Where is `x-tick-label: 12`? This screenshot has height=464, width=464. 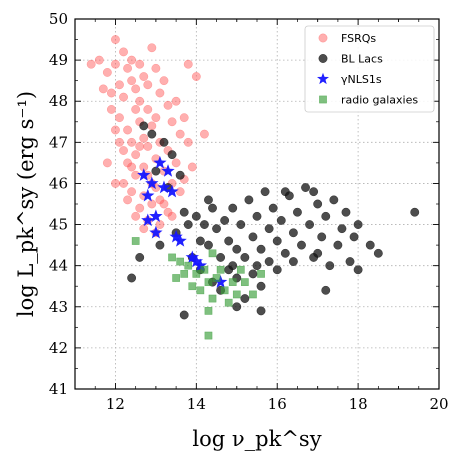
x-tick-label: 12 is located at coordinates (115, 404).